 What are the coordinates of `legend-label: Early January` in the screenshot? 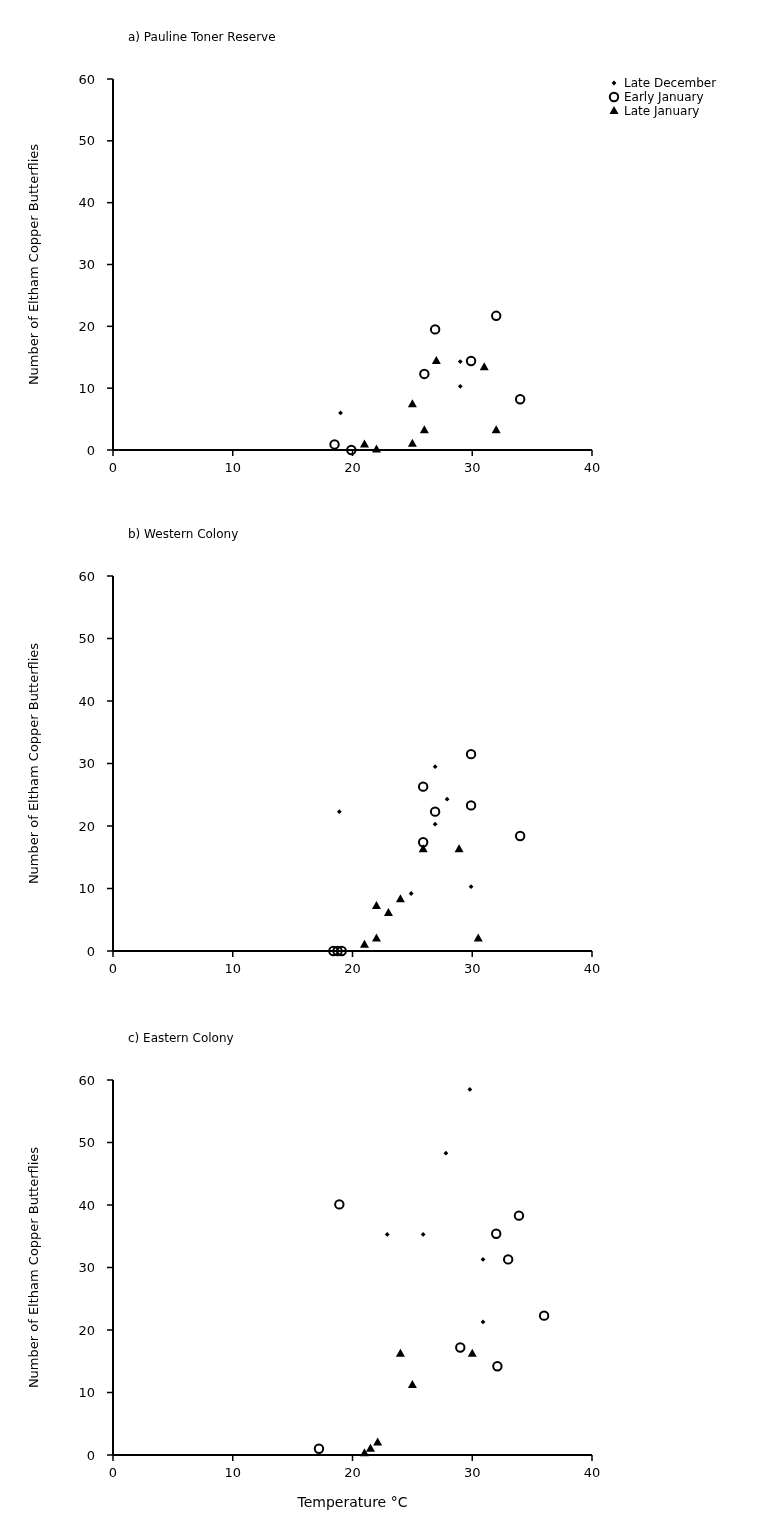 It's located at (664, 97).